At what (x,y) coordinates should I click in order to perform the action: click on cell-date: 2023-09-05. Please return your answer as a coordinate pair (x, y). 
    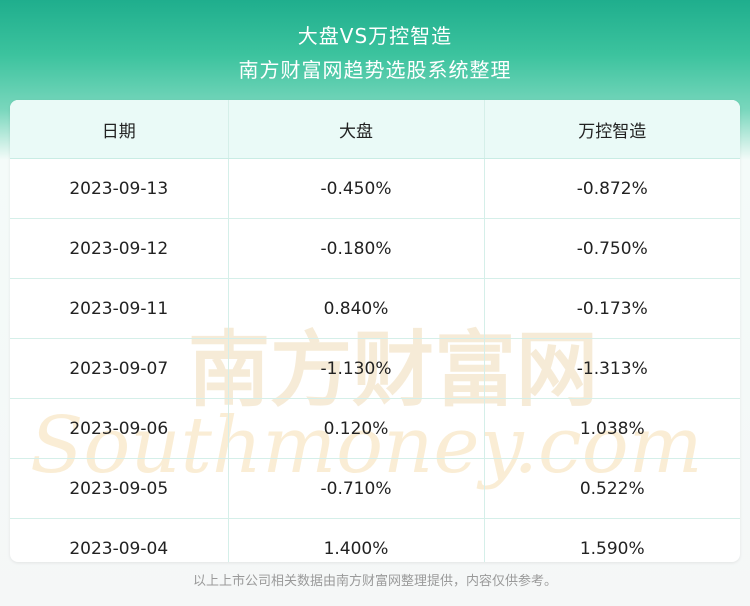
    Looking at the image, I should click on (119, 488).